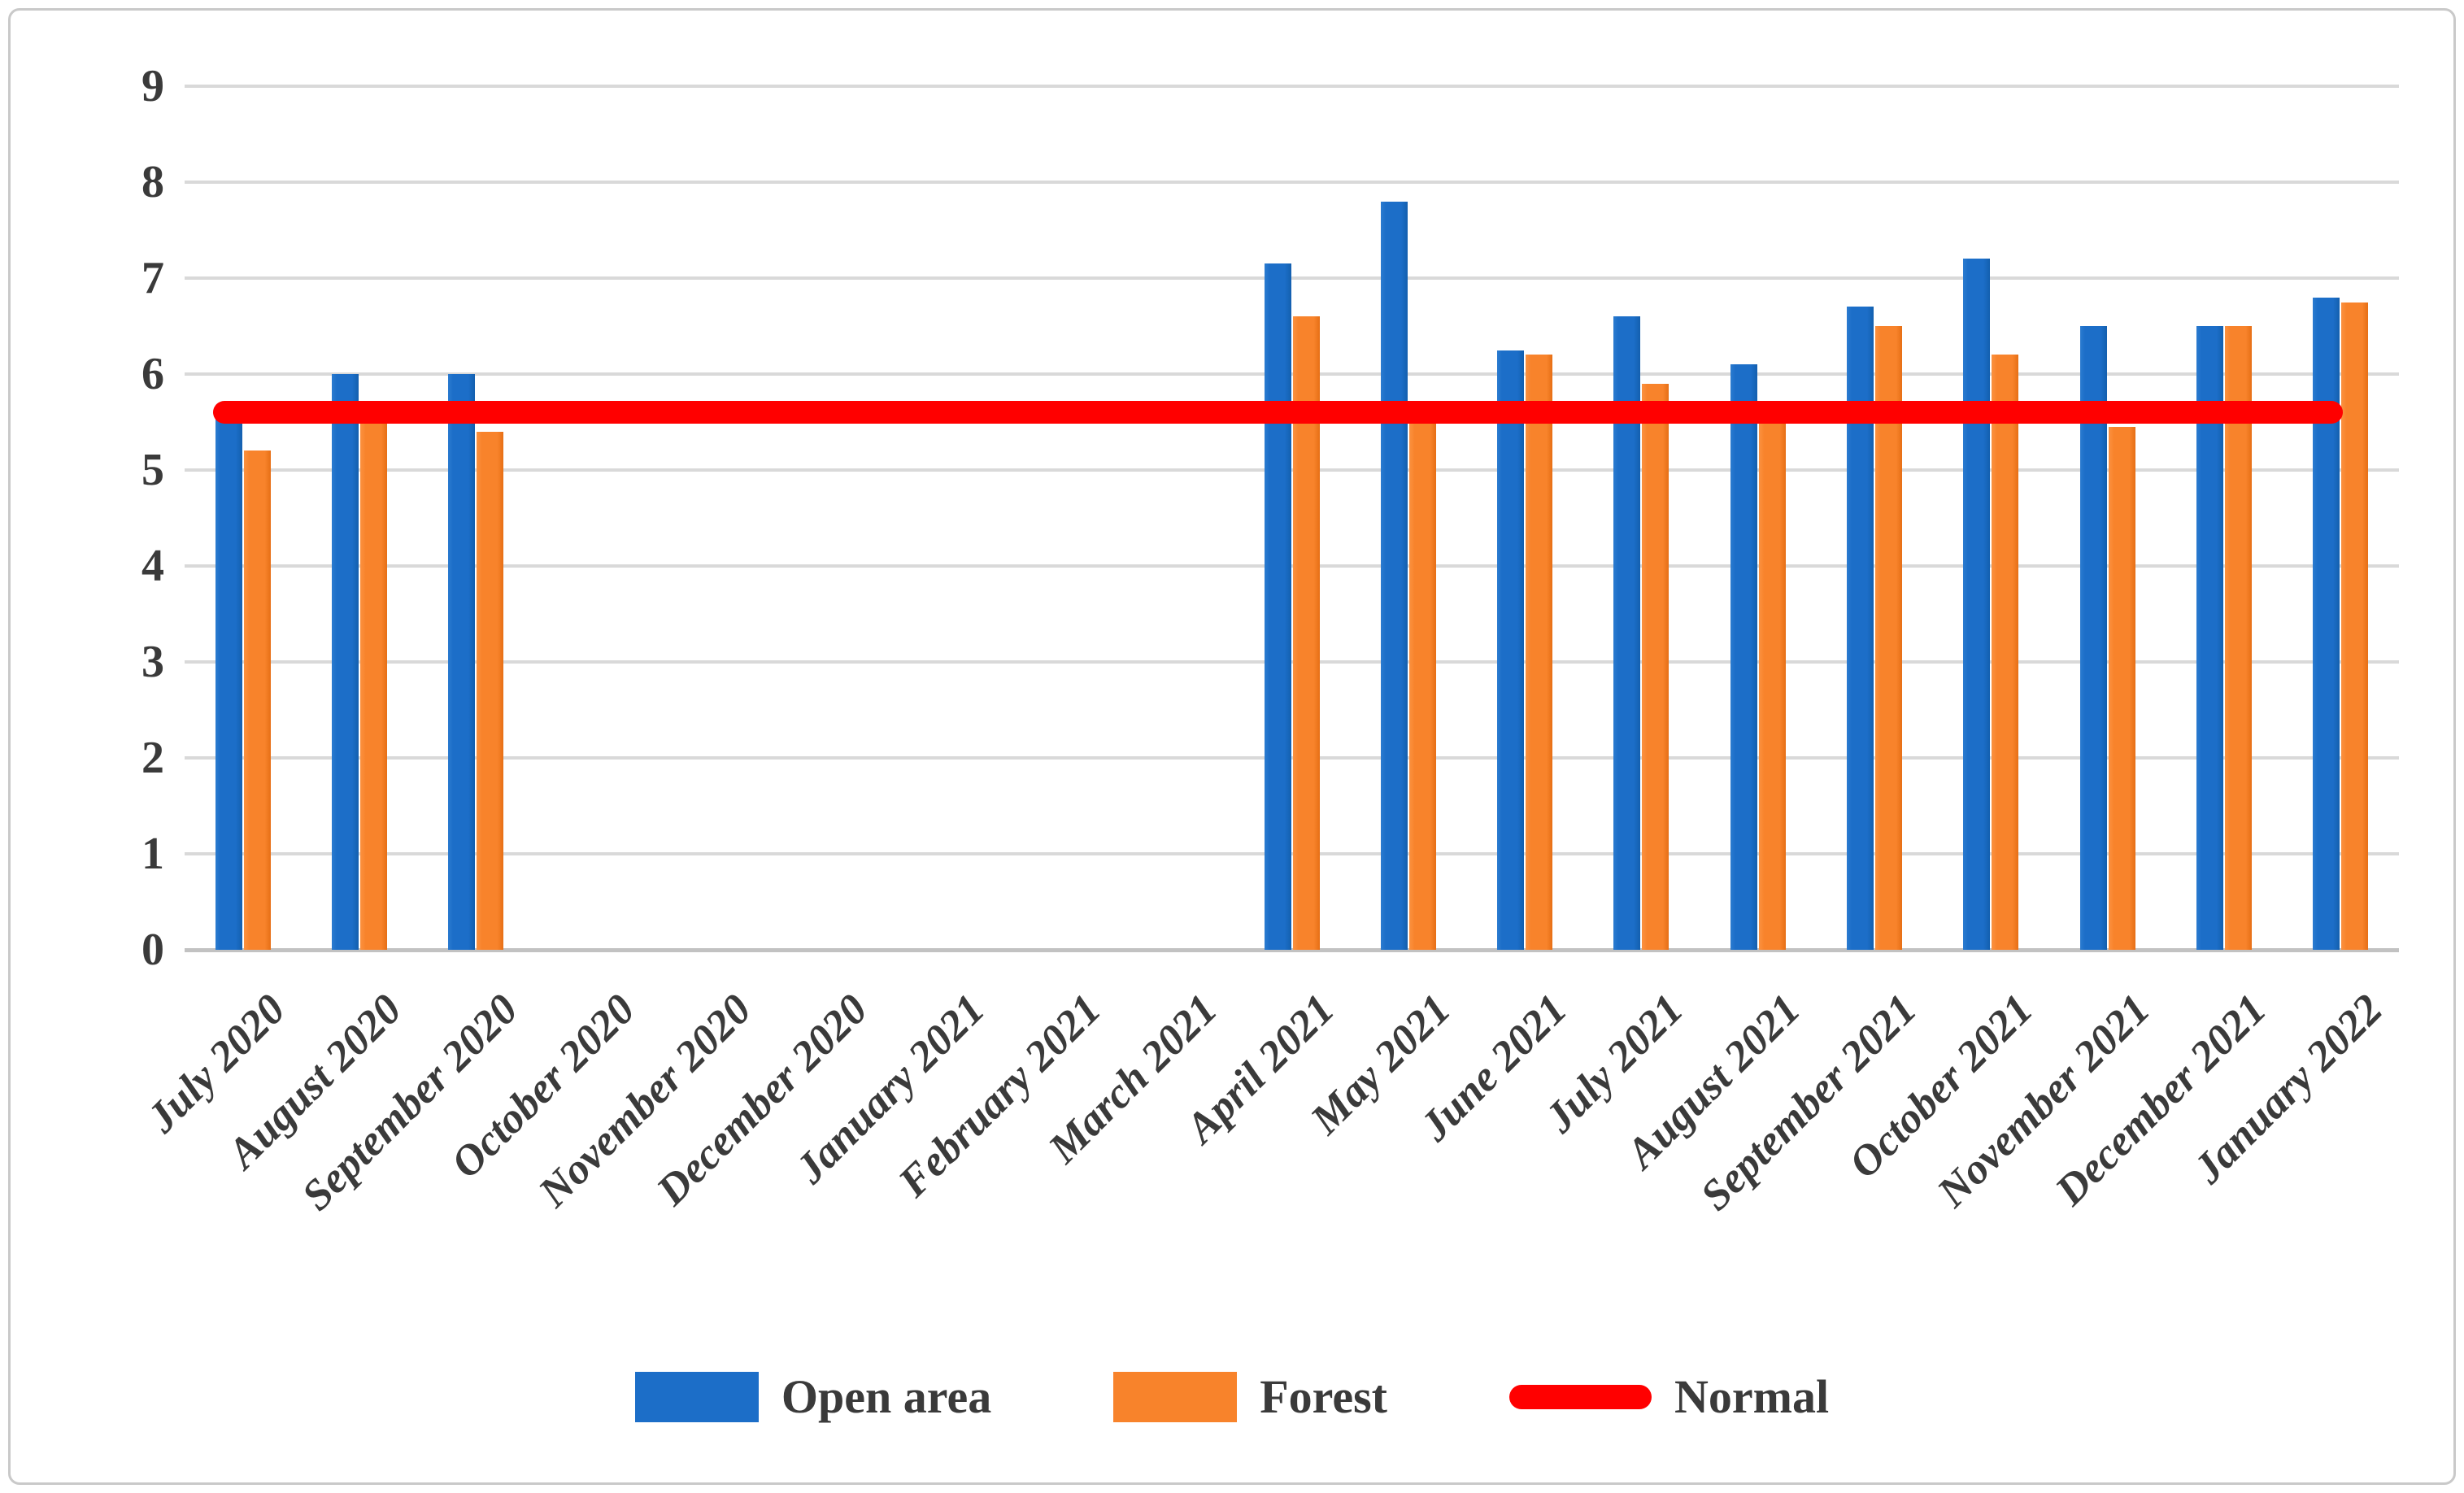  Describe the element at coordinates (2239, 638) in the screenshot. I see `bar-forest-december-2021` at that location.